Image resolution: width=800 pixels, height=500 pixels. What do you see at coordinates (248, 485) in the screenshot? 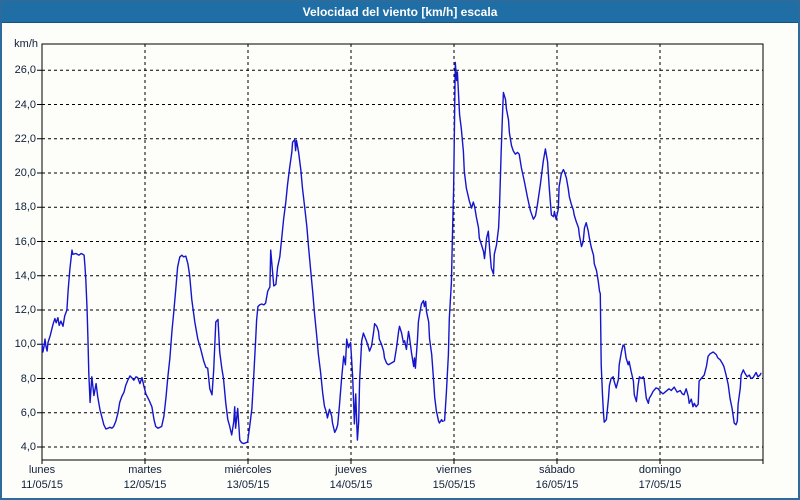
I see `day-date: 13/05/15` at bounding box center [248, 485].